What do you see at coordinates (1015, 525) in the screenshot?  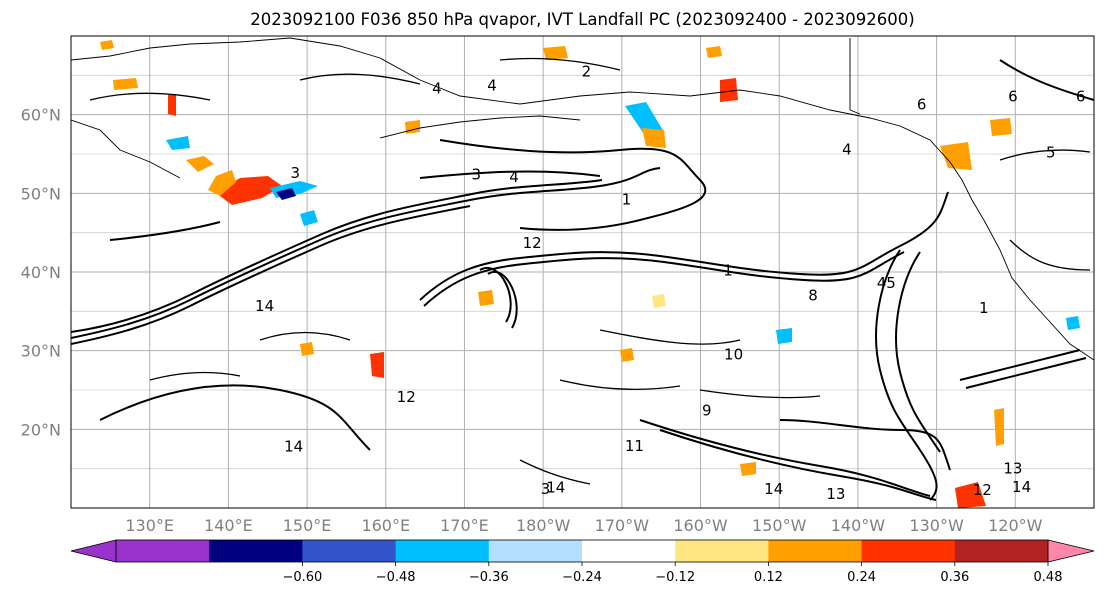 I see `lon-label: 120°W` at bounding box center [1015, 525].